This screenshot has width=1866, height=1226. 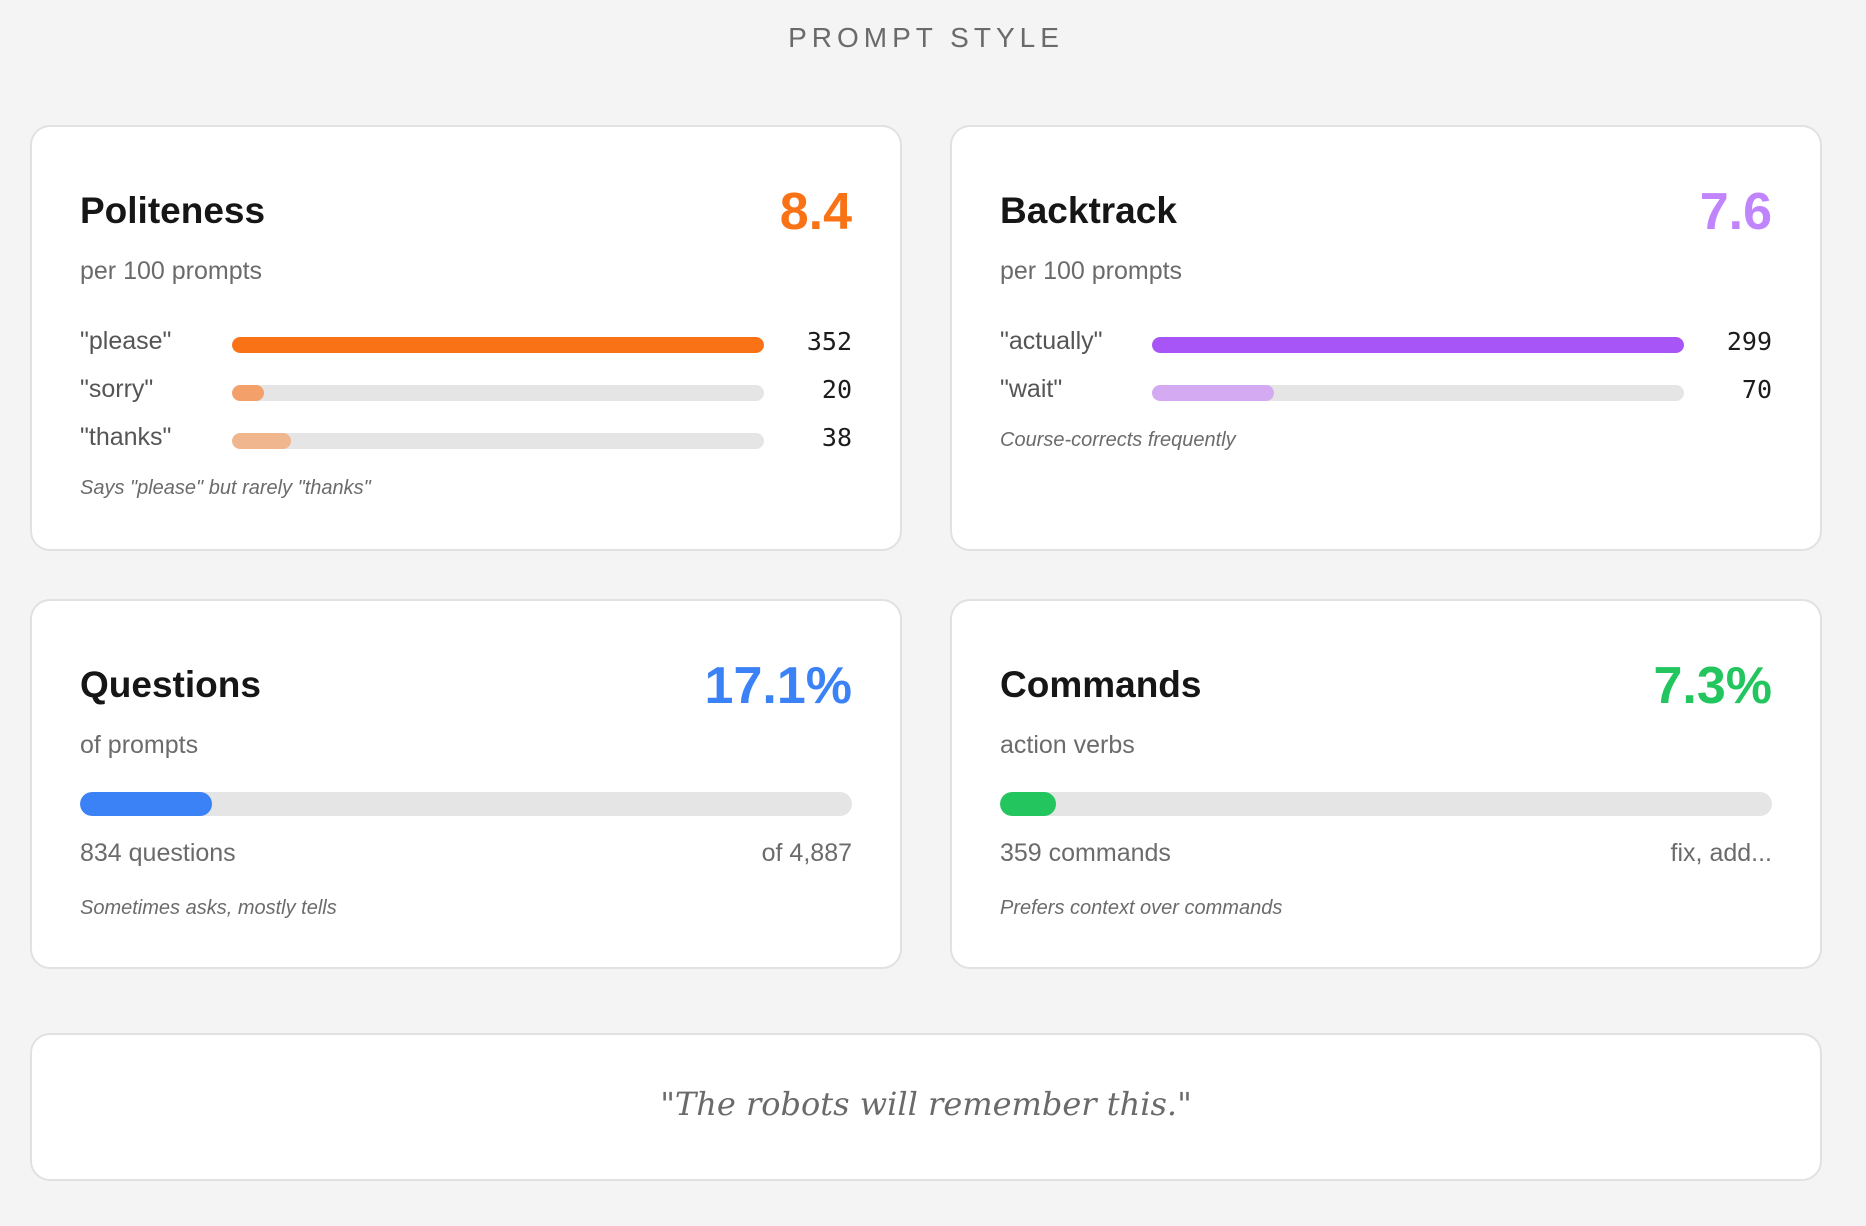 What do you see at coordinates (139, 745) in the screenshot?
I see `questions-subtitle: of prompts` at bounding box center [139, 745].